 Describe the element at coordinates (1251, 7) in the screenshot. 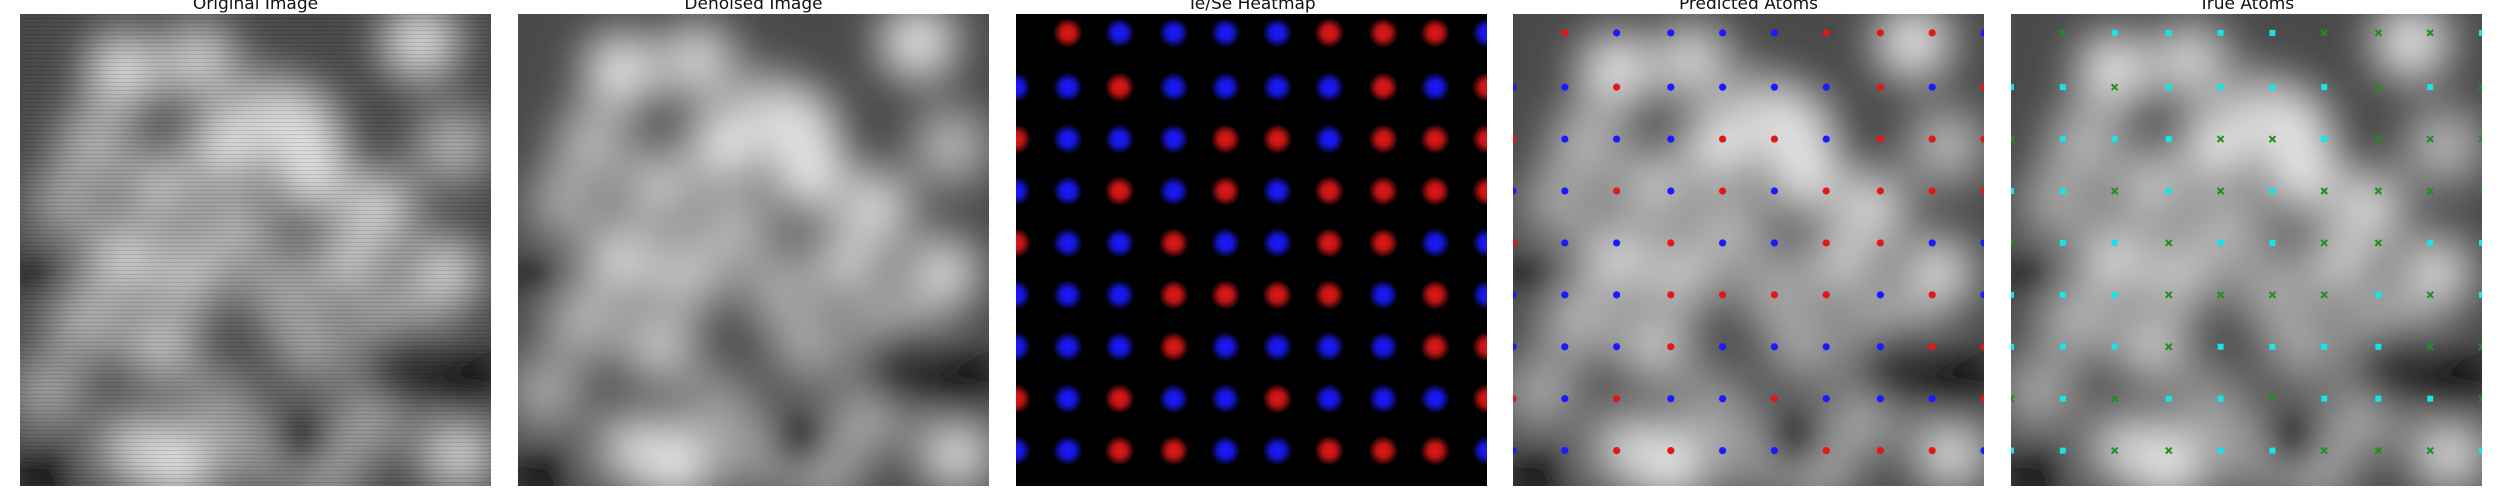

I see `panel-title-heatmap: Te/Se Heatmap` at that location.